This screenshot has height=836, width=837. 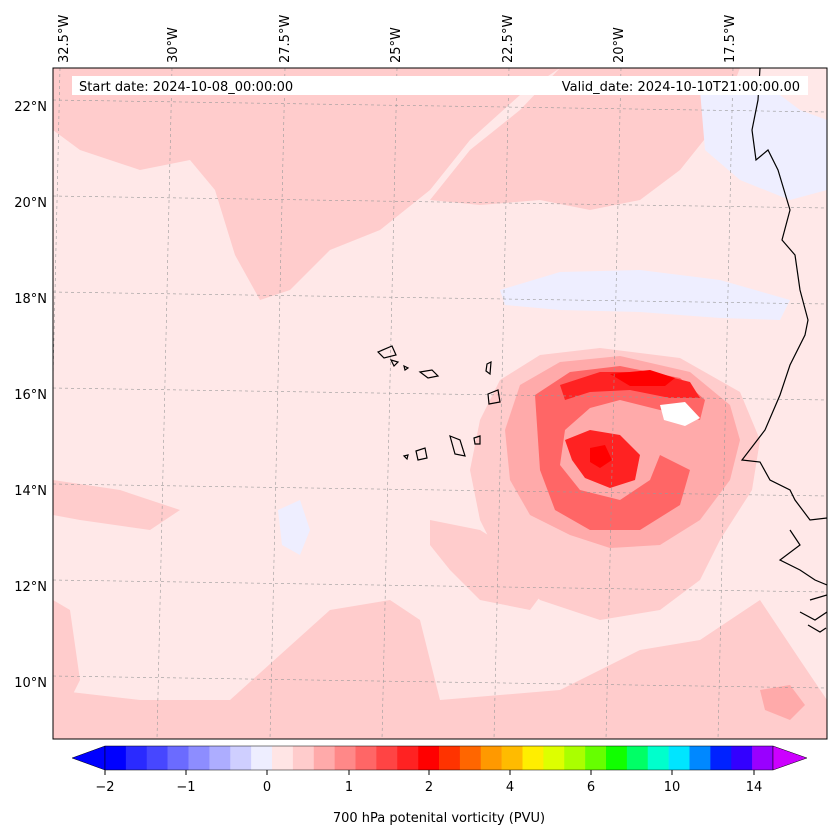 I want to click on lon-label-17-5w: 17.5°W, so click(x=730, y=39).